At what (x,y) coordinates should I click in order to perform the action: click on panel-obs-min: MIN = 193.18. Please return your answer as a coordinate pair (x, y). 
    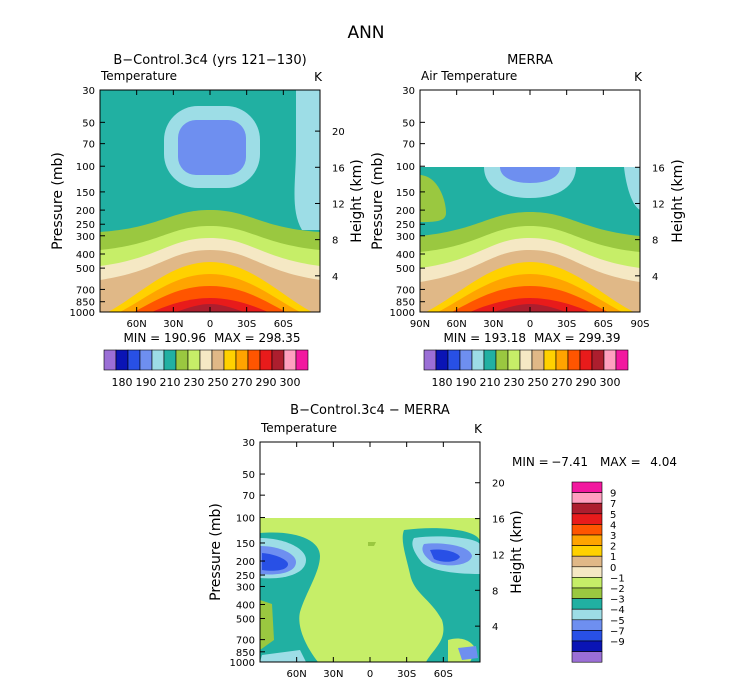
    Looking at the image, I should click on (484, 338).